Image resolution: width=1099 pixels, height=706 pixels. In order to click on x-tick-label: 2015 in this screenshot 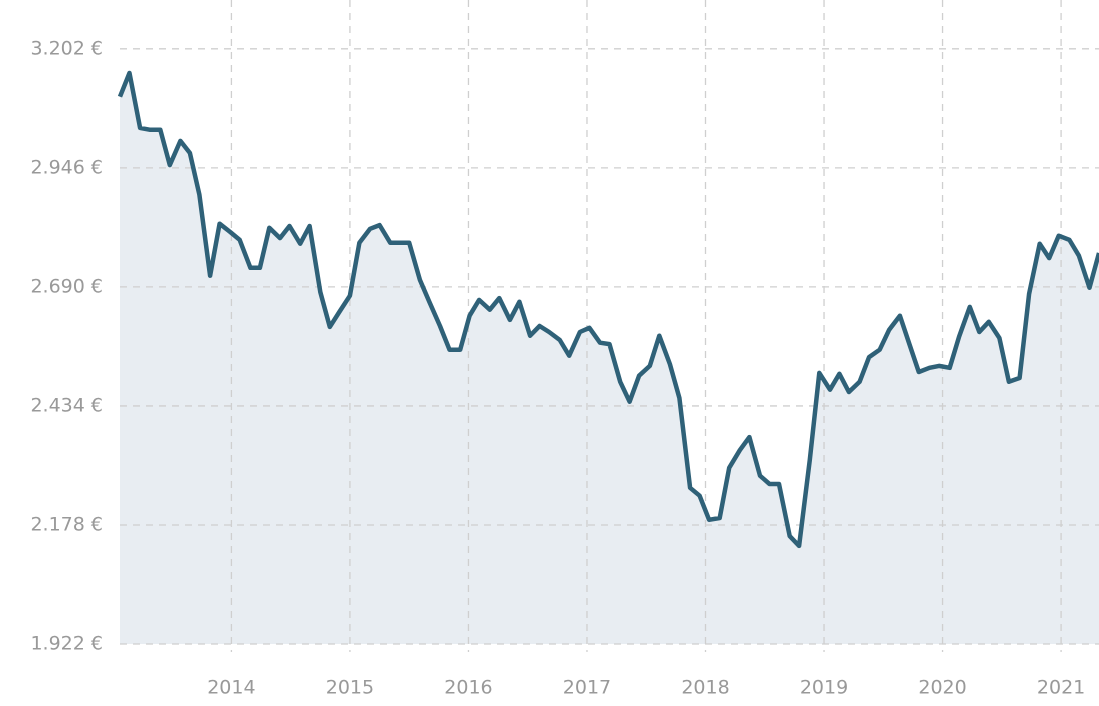, I will do `click(350, 688)`.